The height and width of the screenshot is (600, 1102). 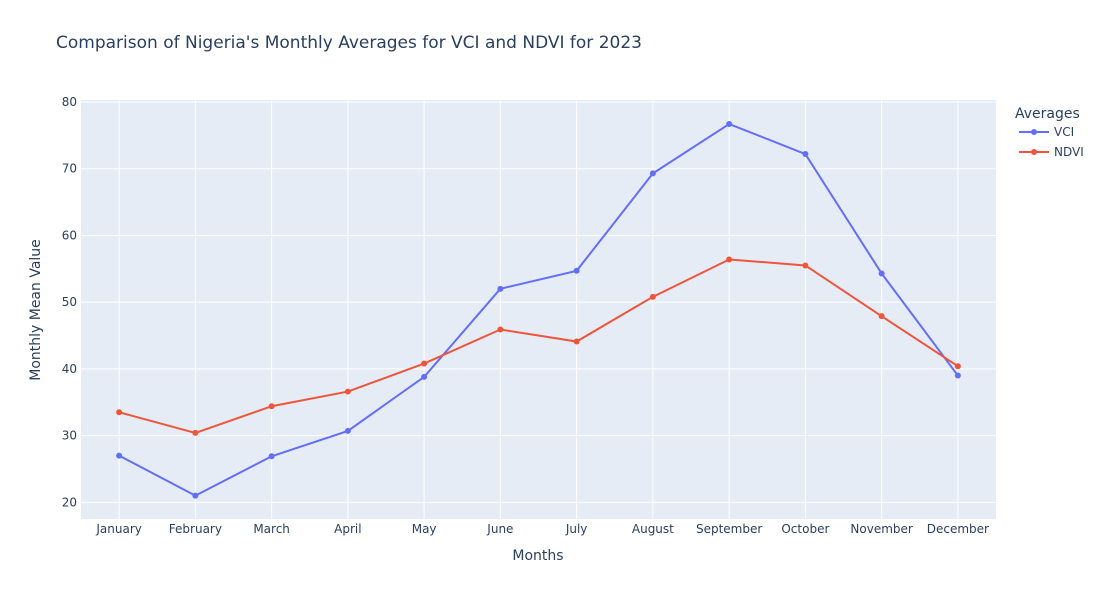 I want to click on y-axis-ticks: 20 30 40 50 60 70 80, so click(x=69, y=302).